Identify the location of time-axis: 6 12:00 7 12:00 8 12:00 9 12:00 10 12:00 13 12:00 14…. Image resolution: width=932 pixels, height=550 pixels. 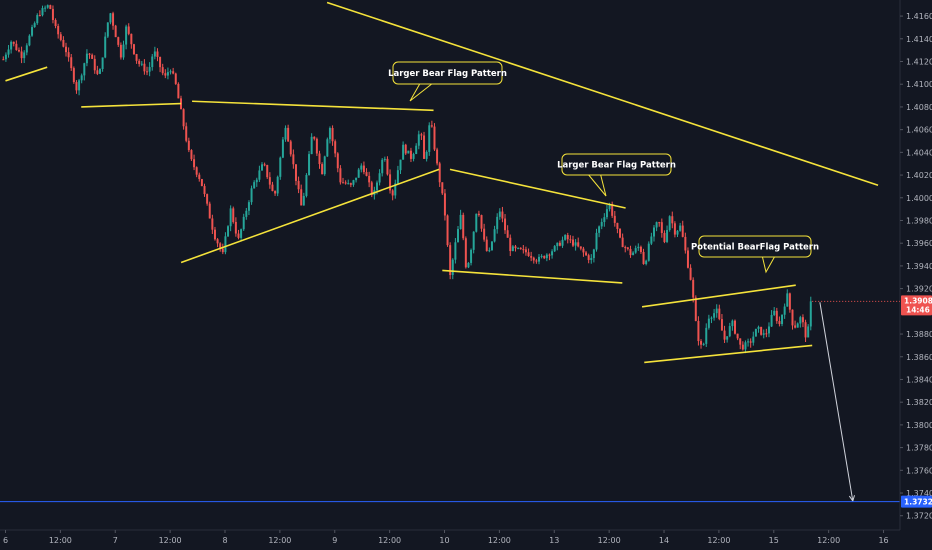
(466, 539).